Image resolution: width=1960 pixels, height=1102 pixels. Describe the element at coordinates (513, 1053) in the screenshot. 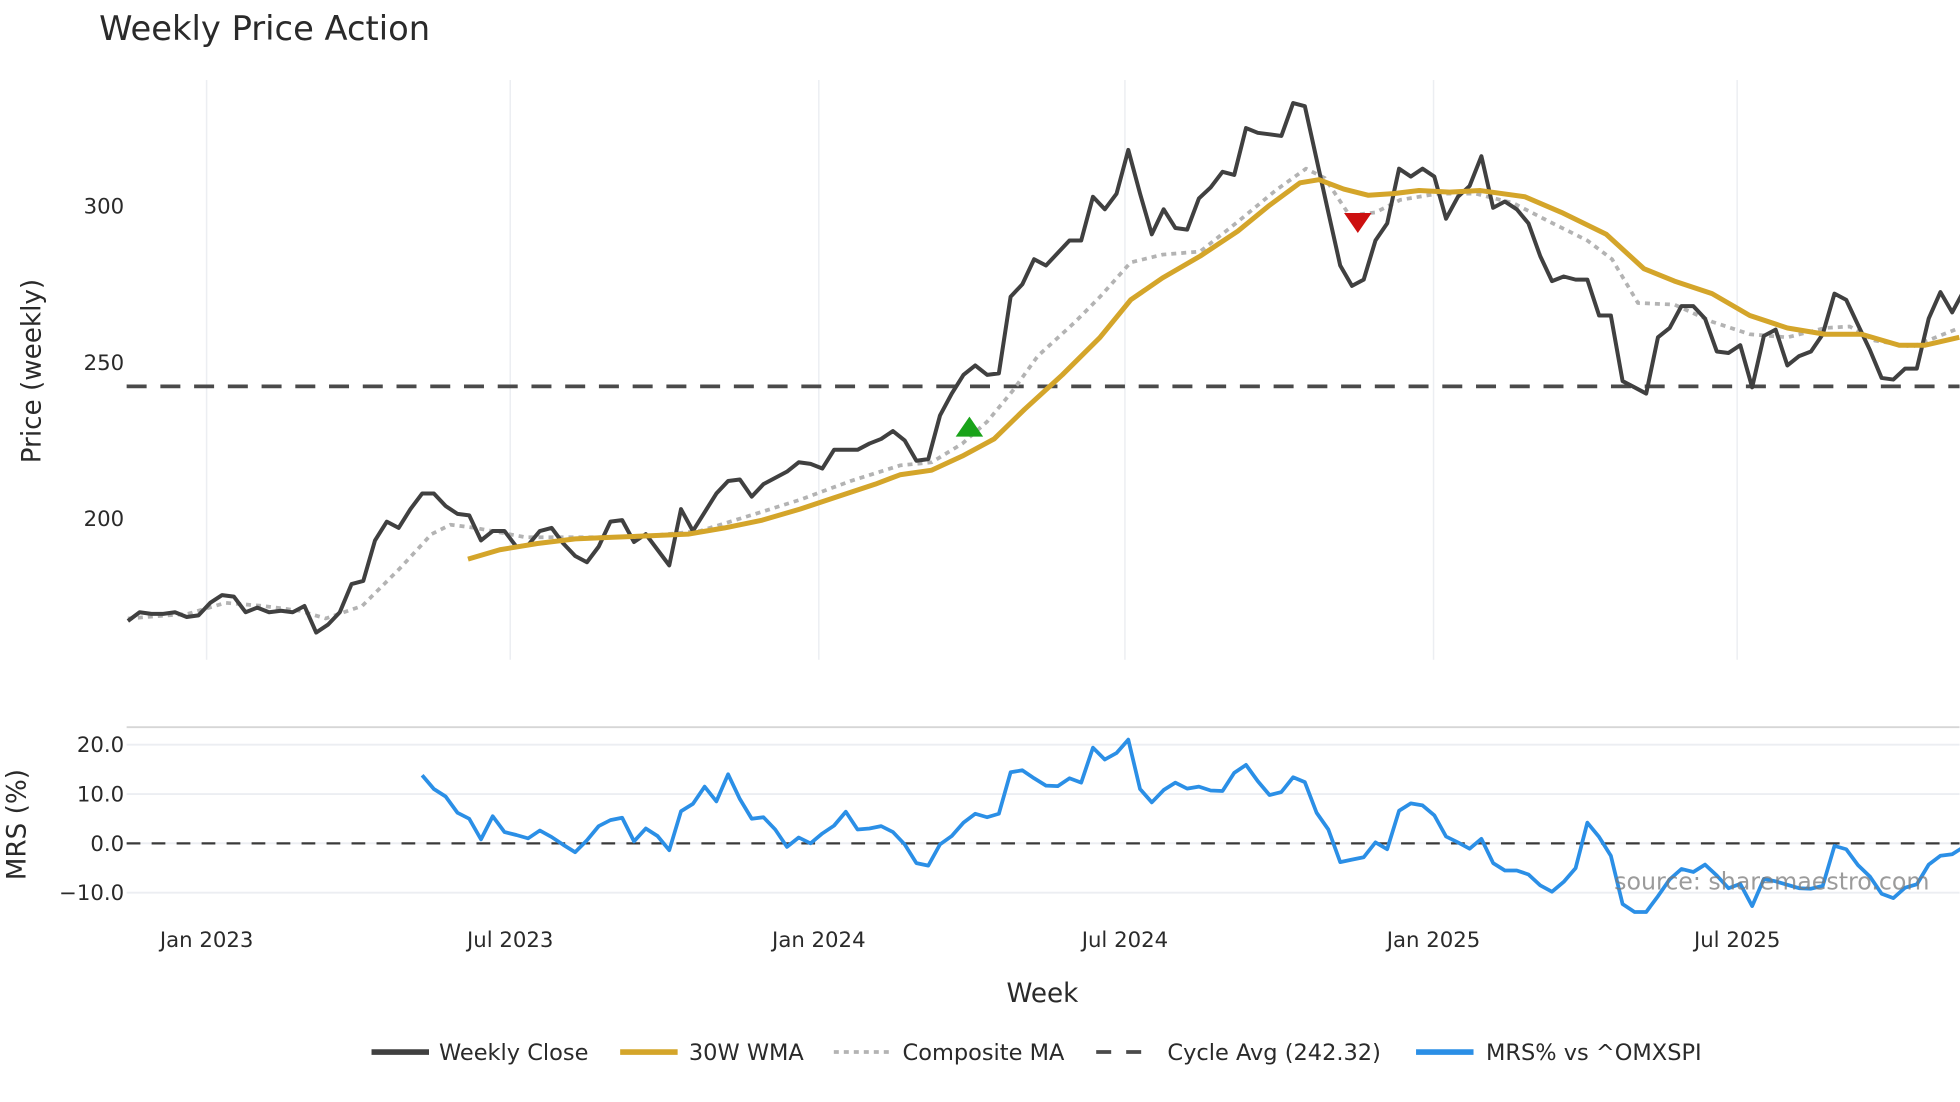

I see `legend-label: Weekly Close` at that location.